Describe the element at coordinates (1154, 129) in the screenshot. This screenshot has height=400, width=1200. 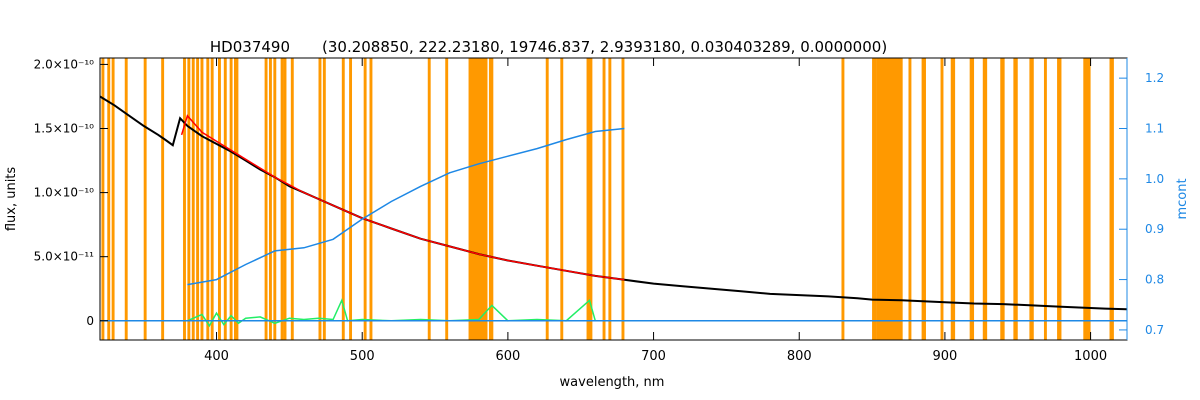
I see `y2-tick-label-4: 1.1` at that location.